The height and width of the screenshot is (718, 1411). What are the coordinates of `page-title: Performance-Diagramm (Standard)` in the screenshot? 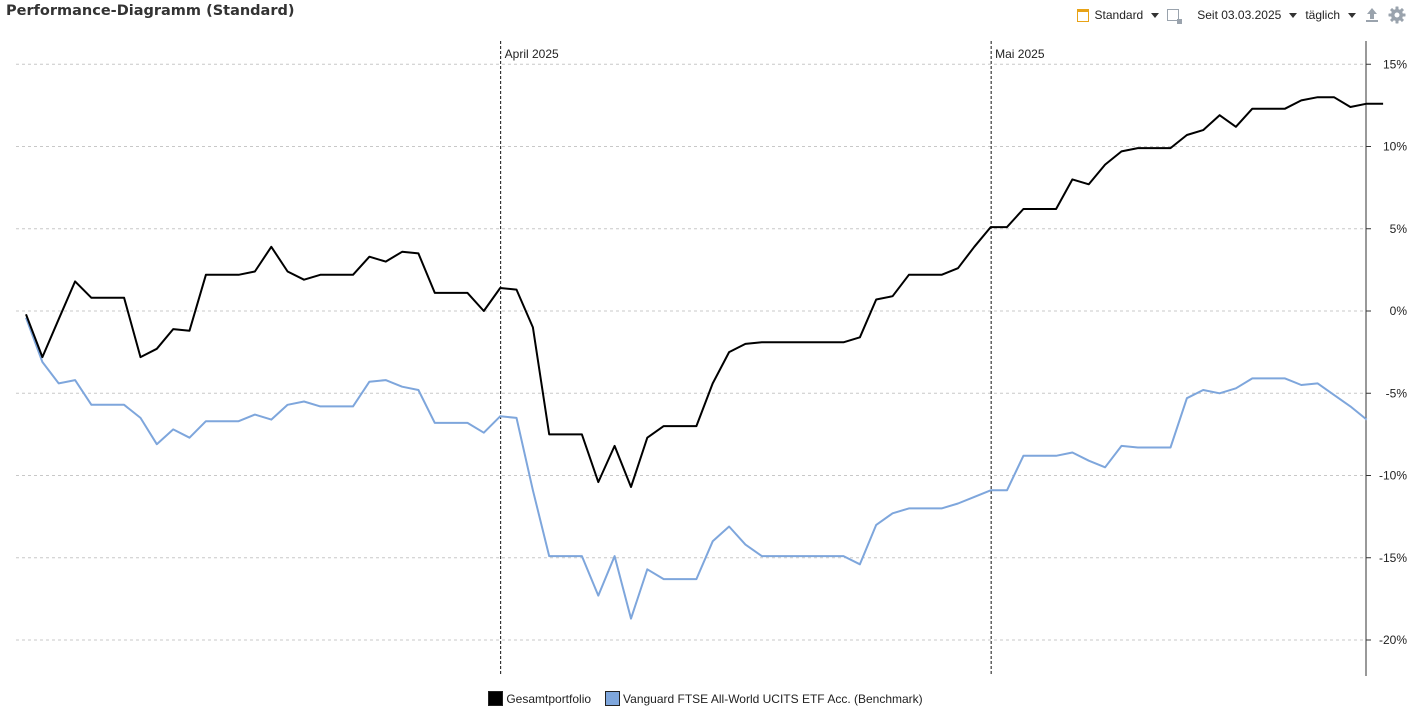 It's located at (150, 11).